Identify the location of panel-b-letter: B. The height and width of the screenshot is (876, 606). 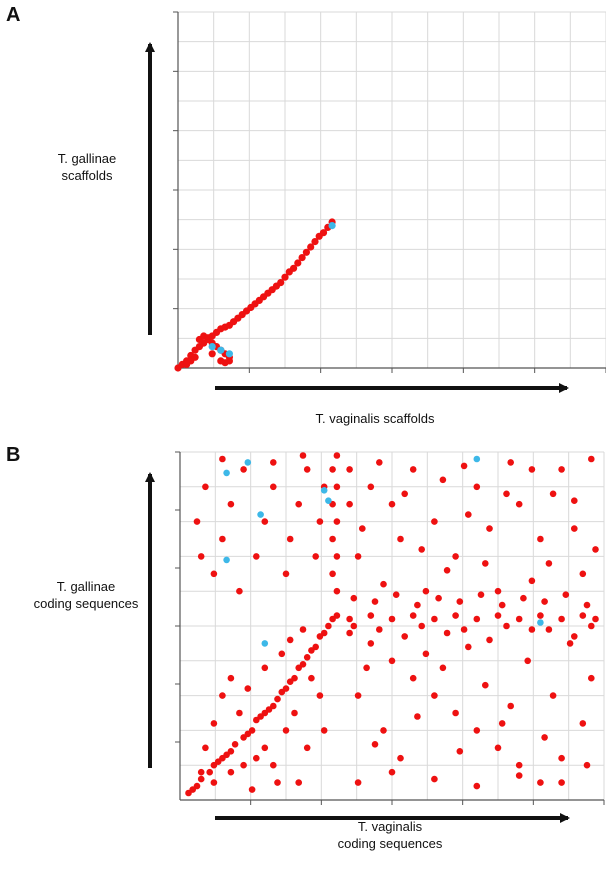
(13, 455).